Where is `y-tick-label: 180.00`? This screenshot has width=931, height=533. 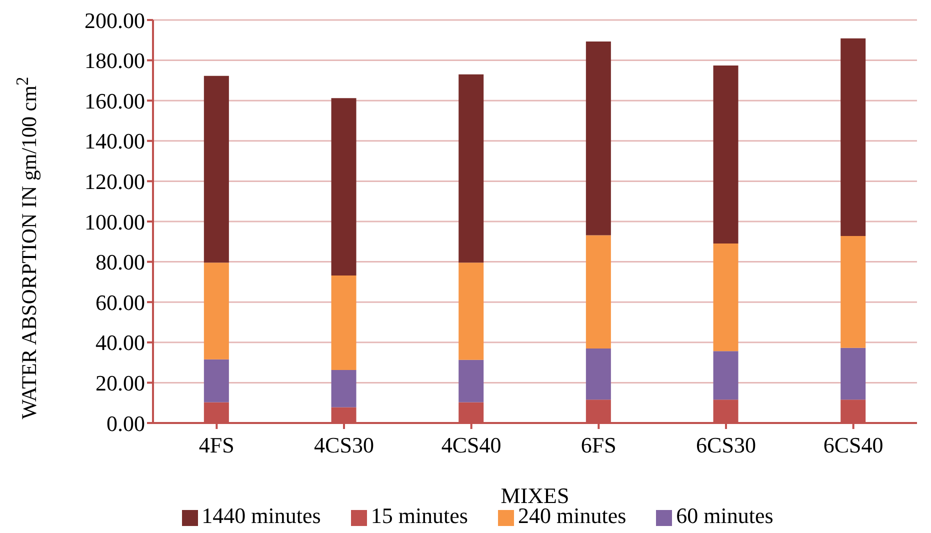
y-tick-label: 180.00 is located at coordinates (114, 61).